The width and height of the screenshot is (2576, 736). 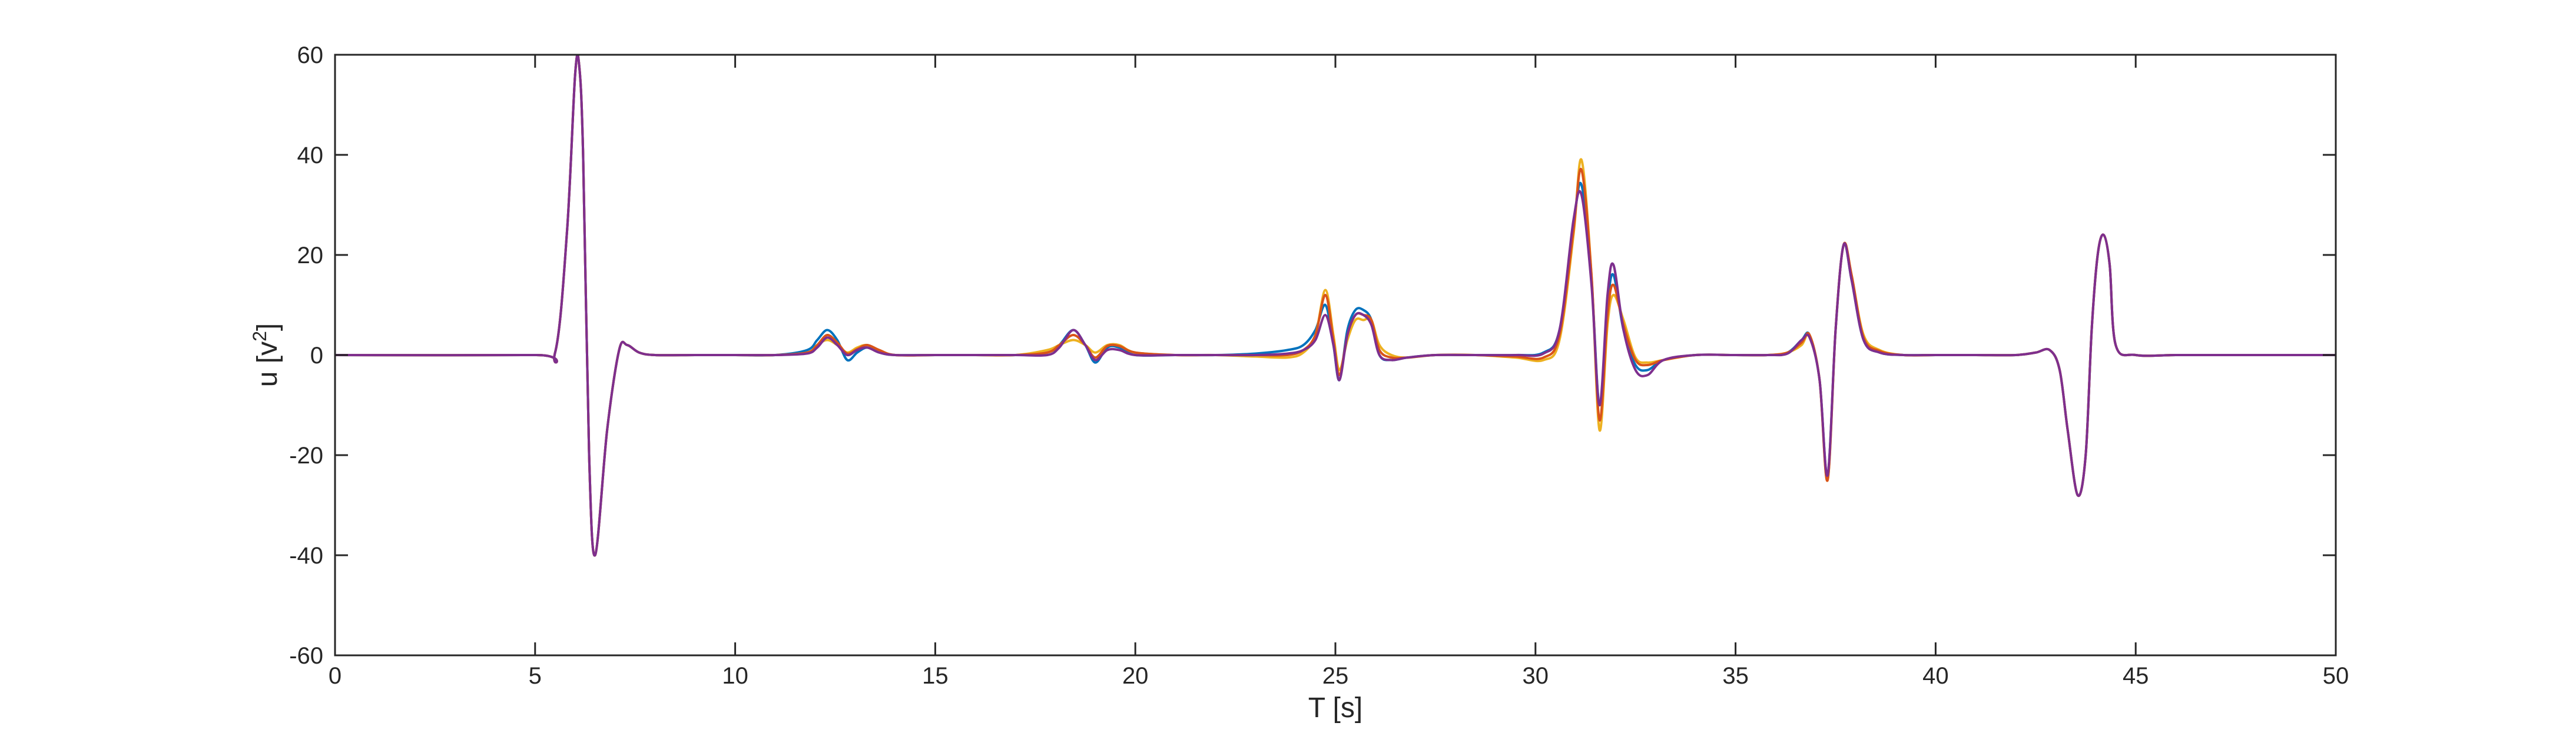 What do you see at coordinates (735, 676) in the screenshot?
I see `x-tick-label: 10` at bounding box center [735, 676].